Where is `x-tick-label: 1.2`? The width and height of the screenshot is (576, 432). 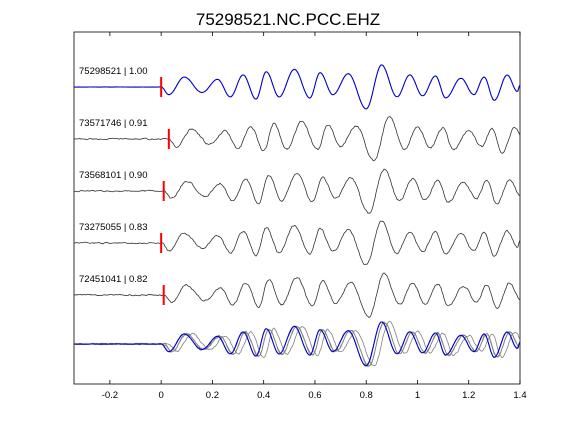 x-tick-label: 1.2 is located at coordinates (468, 395).